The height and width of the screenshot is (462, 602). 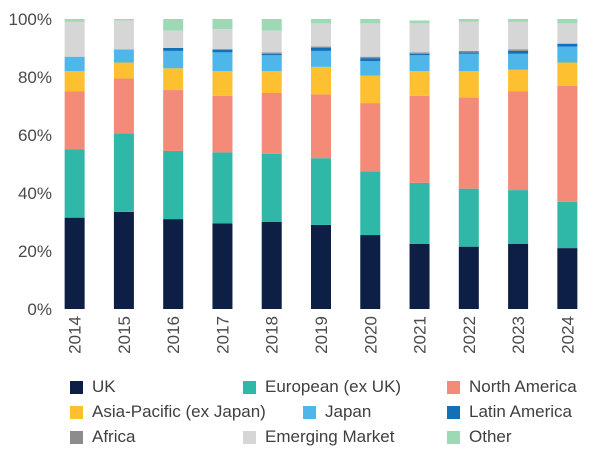 I want to click on legend-label: Other, so click(x=490, y=436).